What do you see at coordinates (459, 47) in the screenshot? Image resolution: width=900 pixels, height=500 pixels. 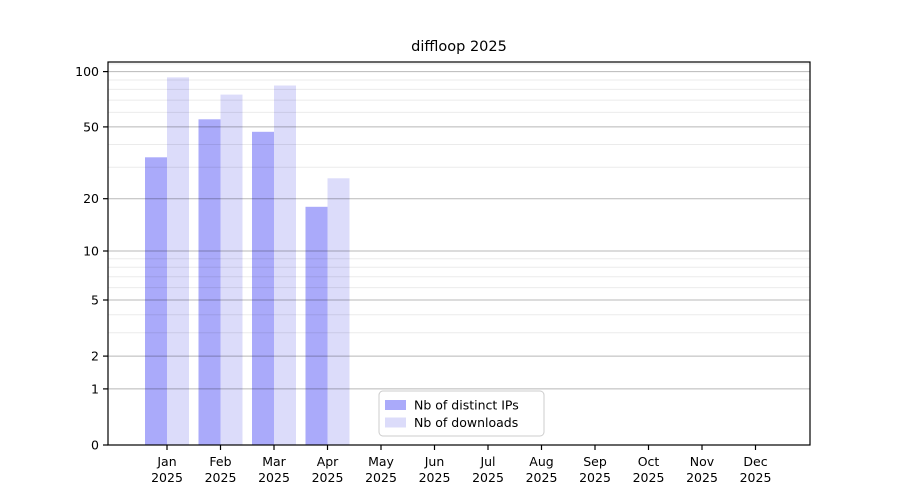 I see `chart-title: diffloop 2025` at bounding box center [459, 47].